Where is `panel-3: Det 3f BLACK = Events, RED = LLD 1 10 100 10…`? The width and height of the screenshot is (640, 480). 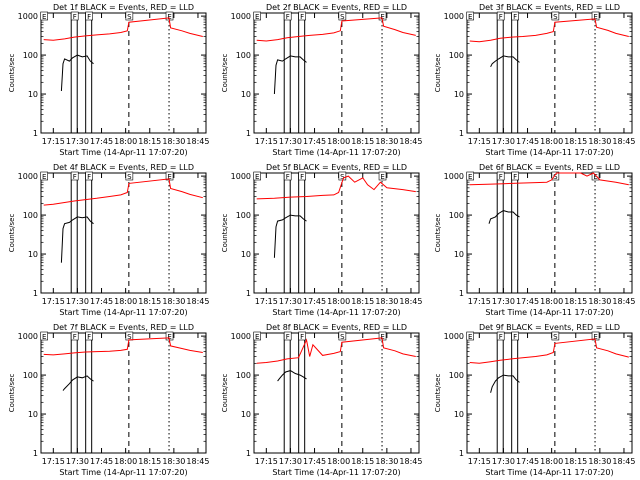 panel-3: Det 3f BLACK = Events, RED = LLD 1 10 100 10… is located at coordinates (534, 80).